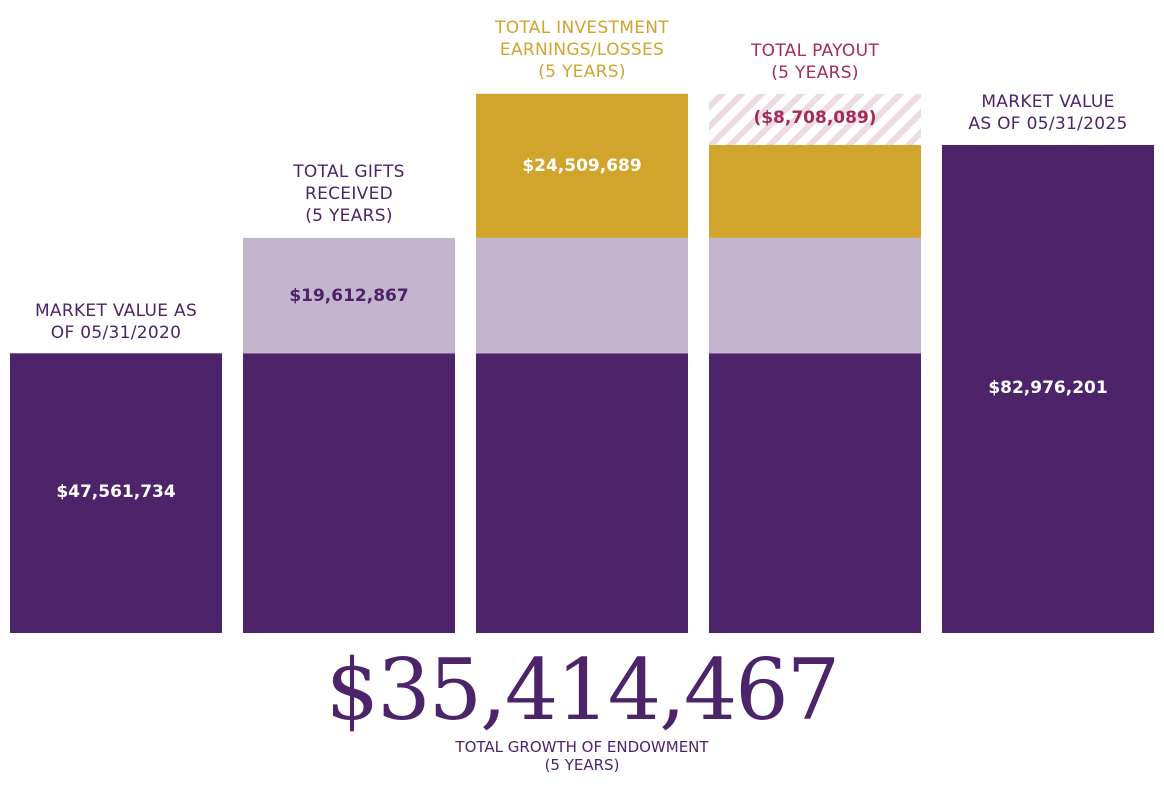  I want to click on value-label-earnings: $24,509,689, so click(582, 166).